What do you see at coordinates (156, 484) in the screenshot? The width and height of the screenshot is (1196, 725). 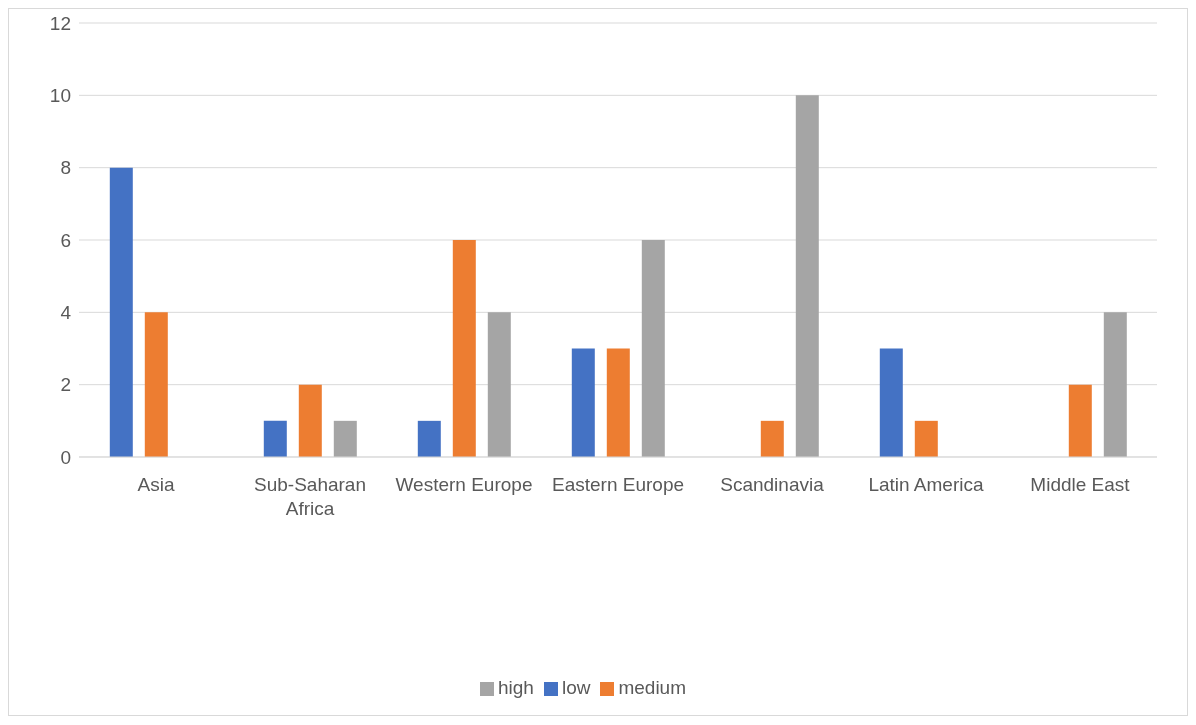 I see `x-tick-label: Asia` at bounding box center [156, 484].